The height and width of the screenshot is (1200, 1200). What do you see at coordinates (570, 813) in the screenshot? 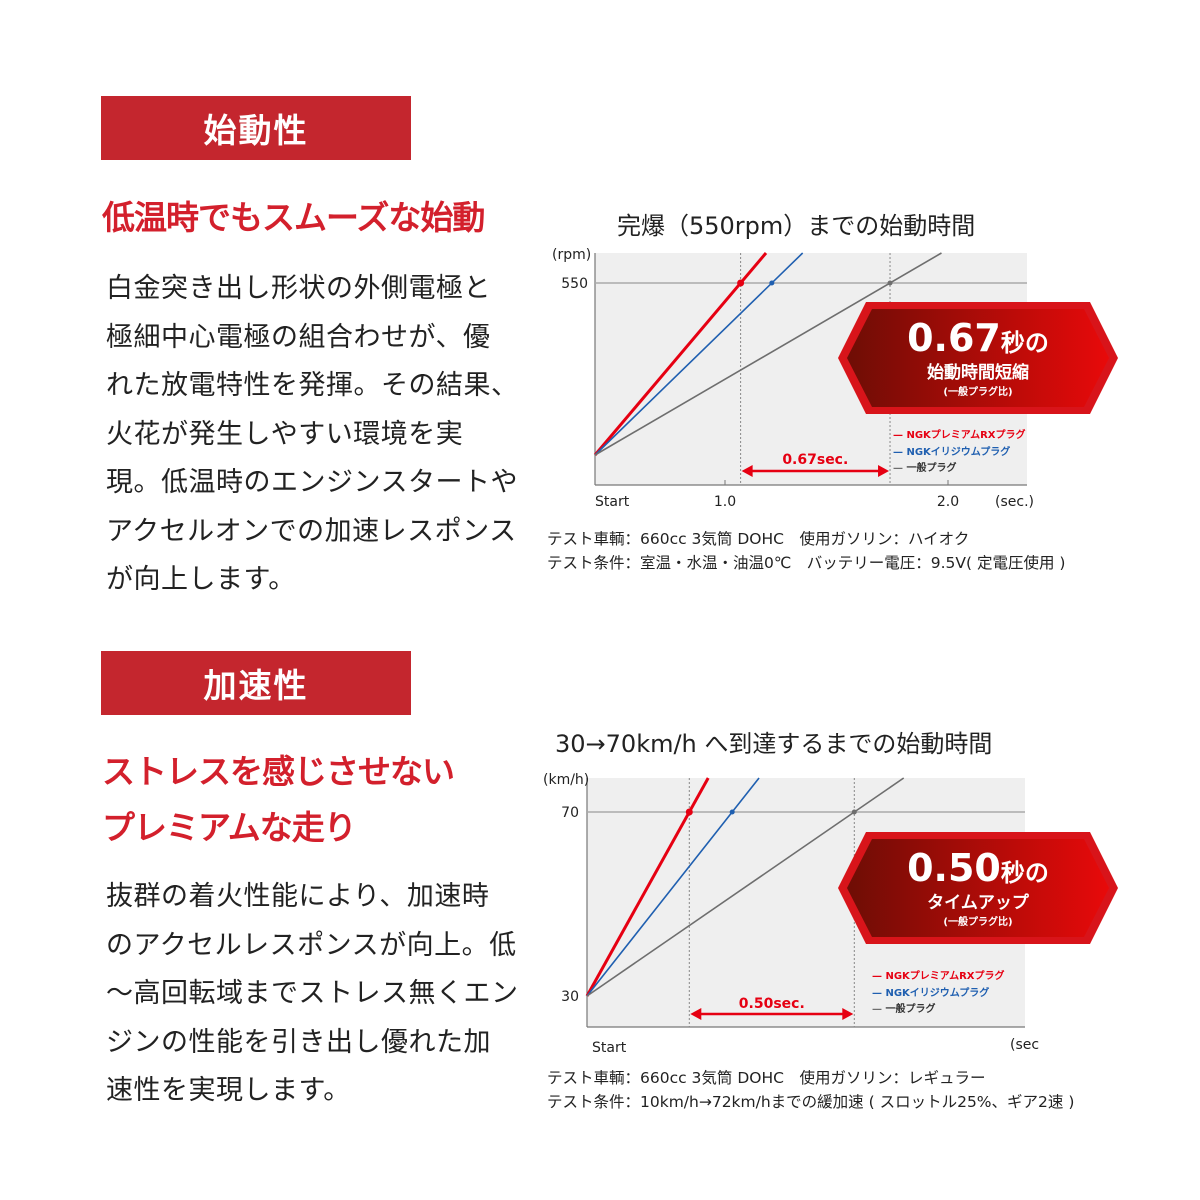
I see `y-tick-label: 70` at bounding box center [570, 813].